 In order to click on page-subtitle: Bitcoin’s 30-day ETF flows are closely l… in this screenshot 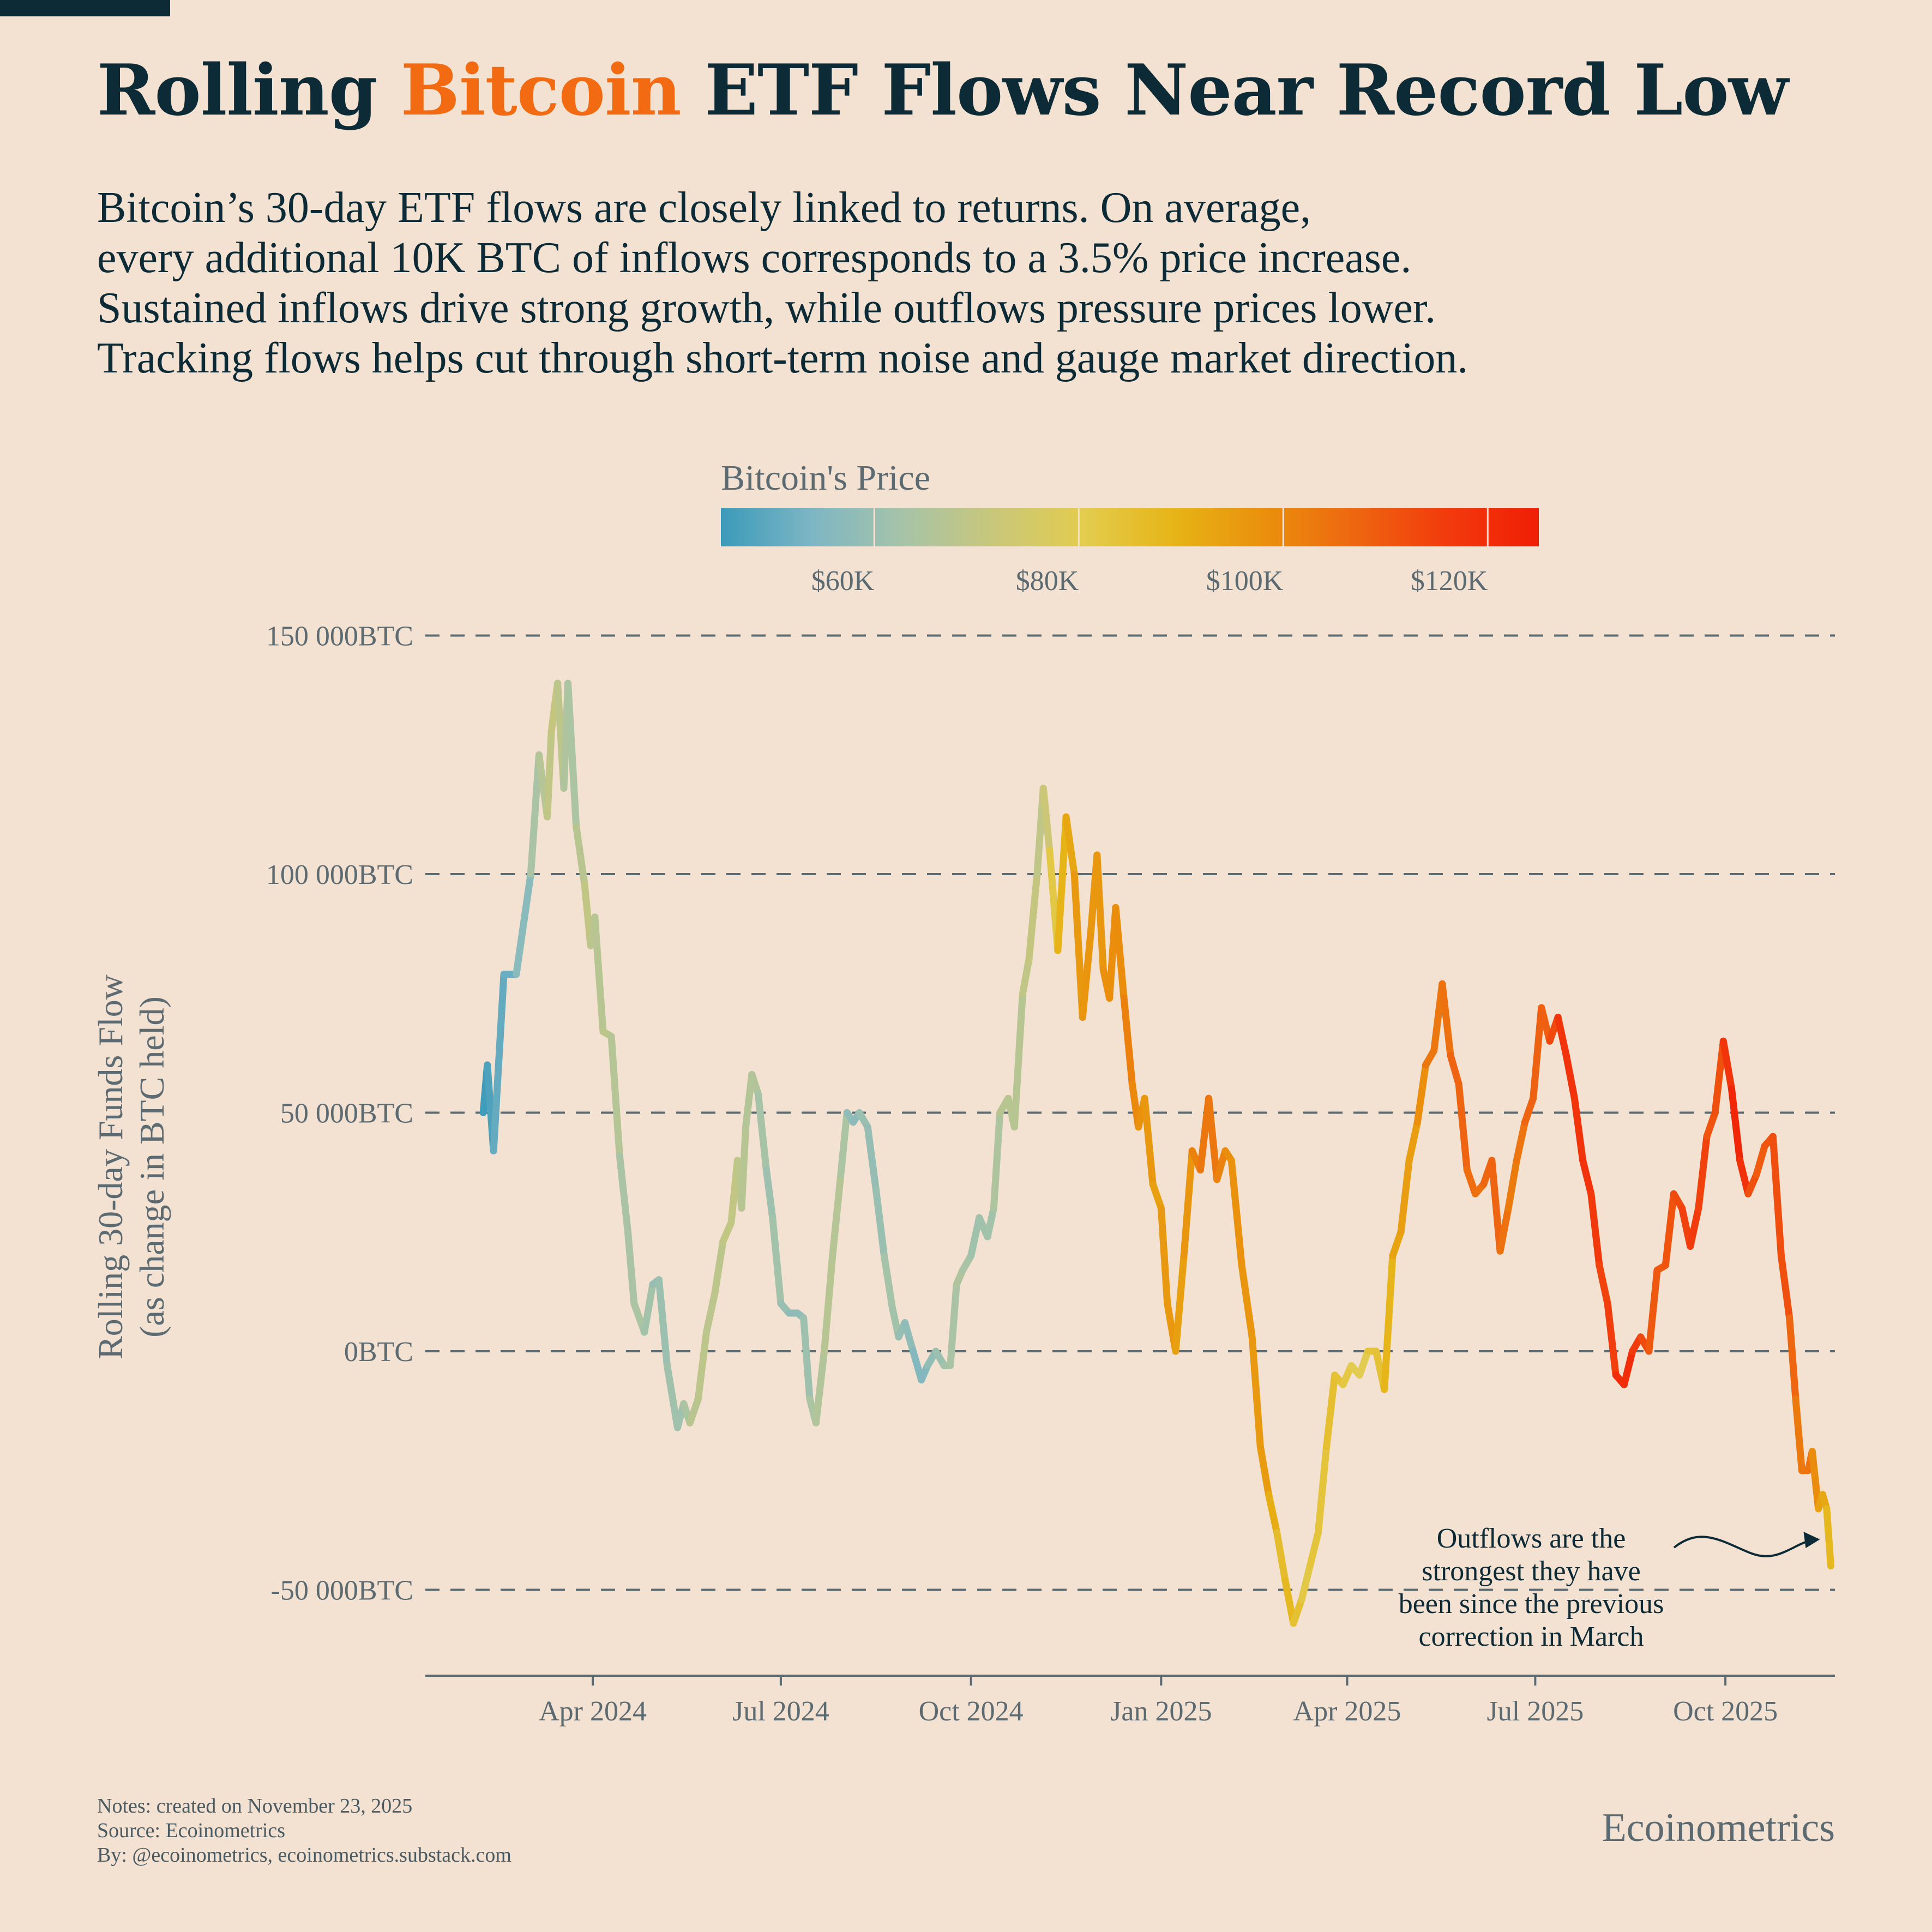, I will do `click(969, 283)`.